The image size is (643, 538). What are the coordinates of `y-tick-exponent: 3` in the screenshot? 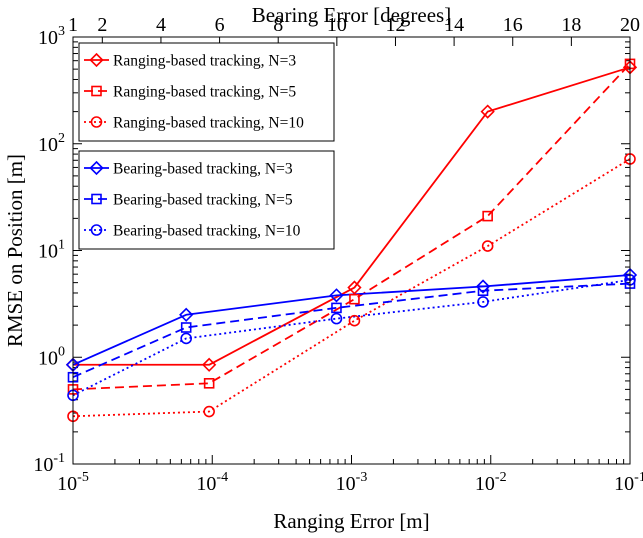 It's located at (61, 31).